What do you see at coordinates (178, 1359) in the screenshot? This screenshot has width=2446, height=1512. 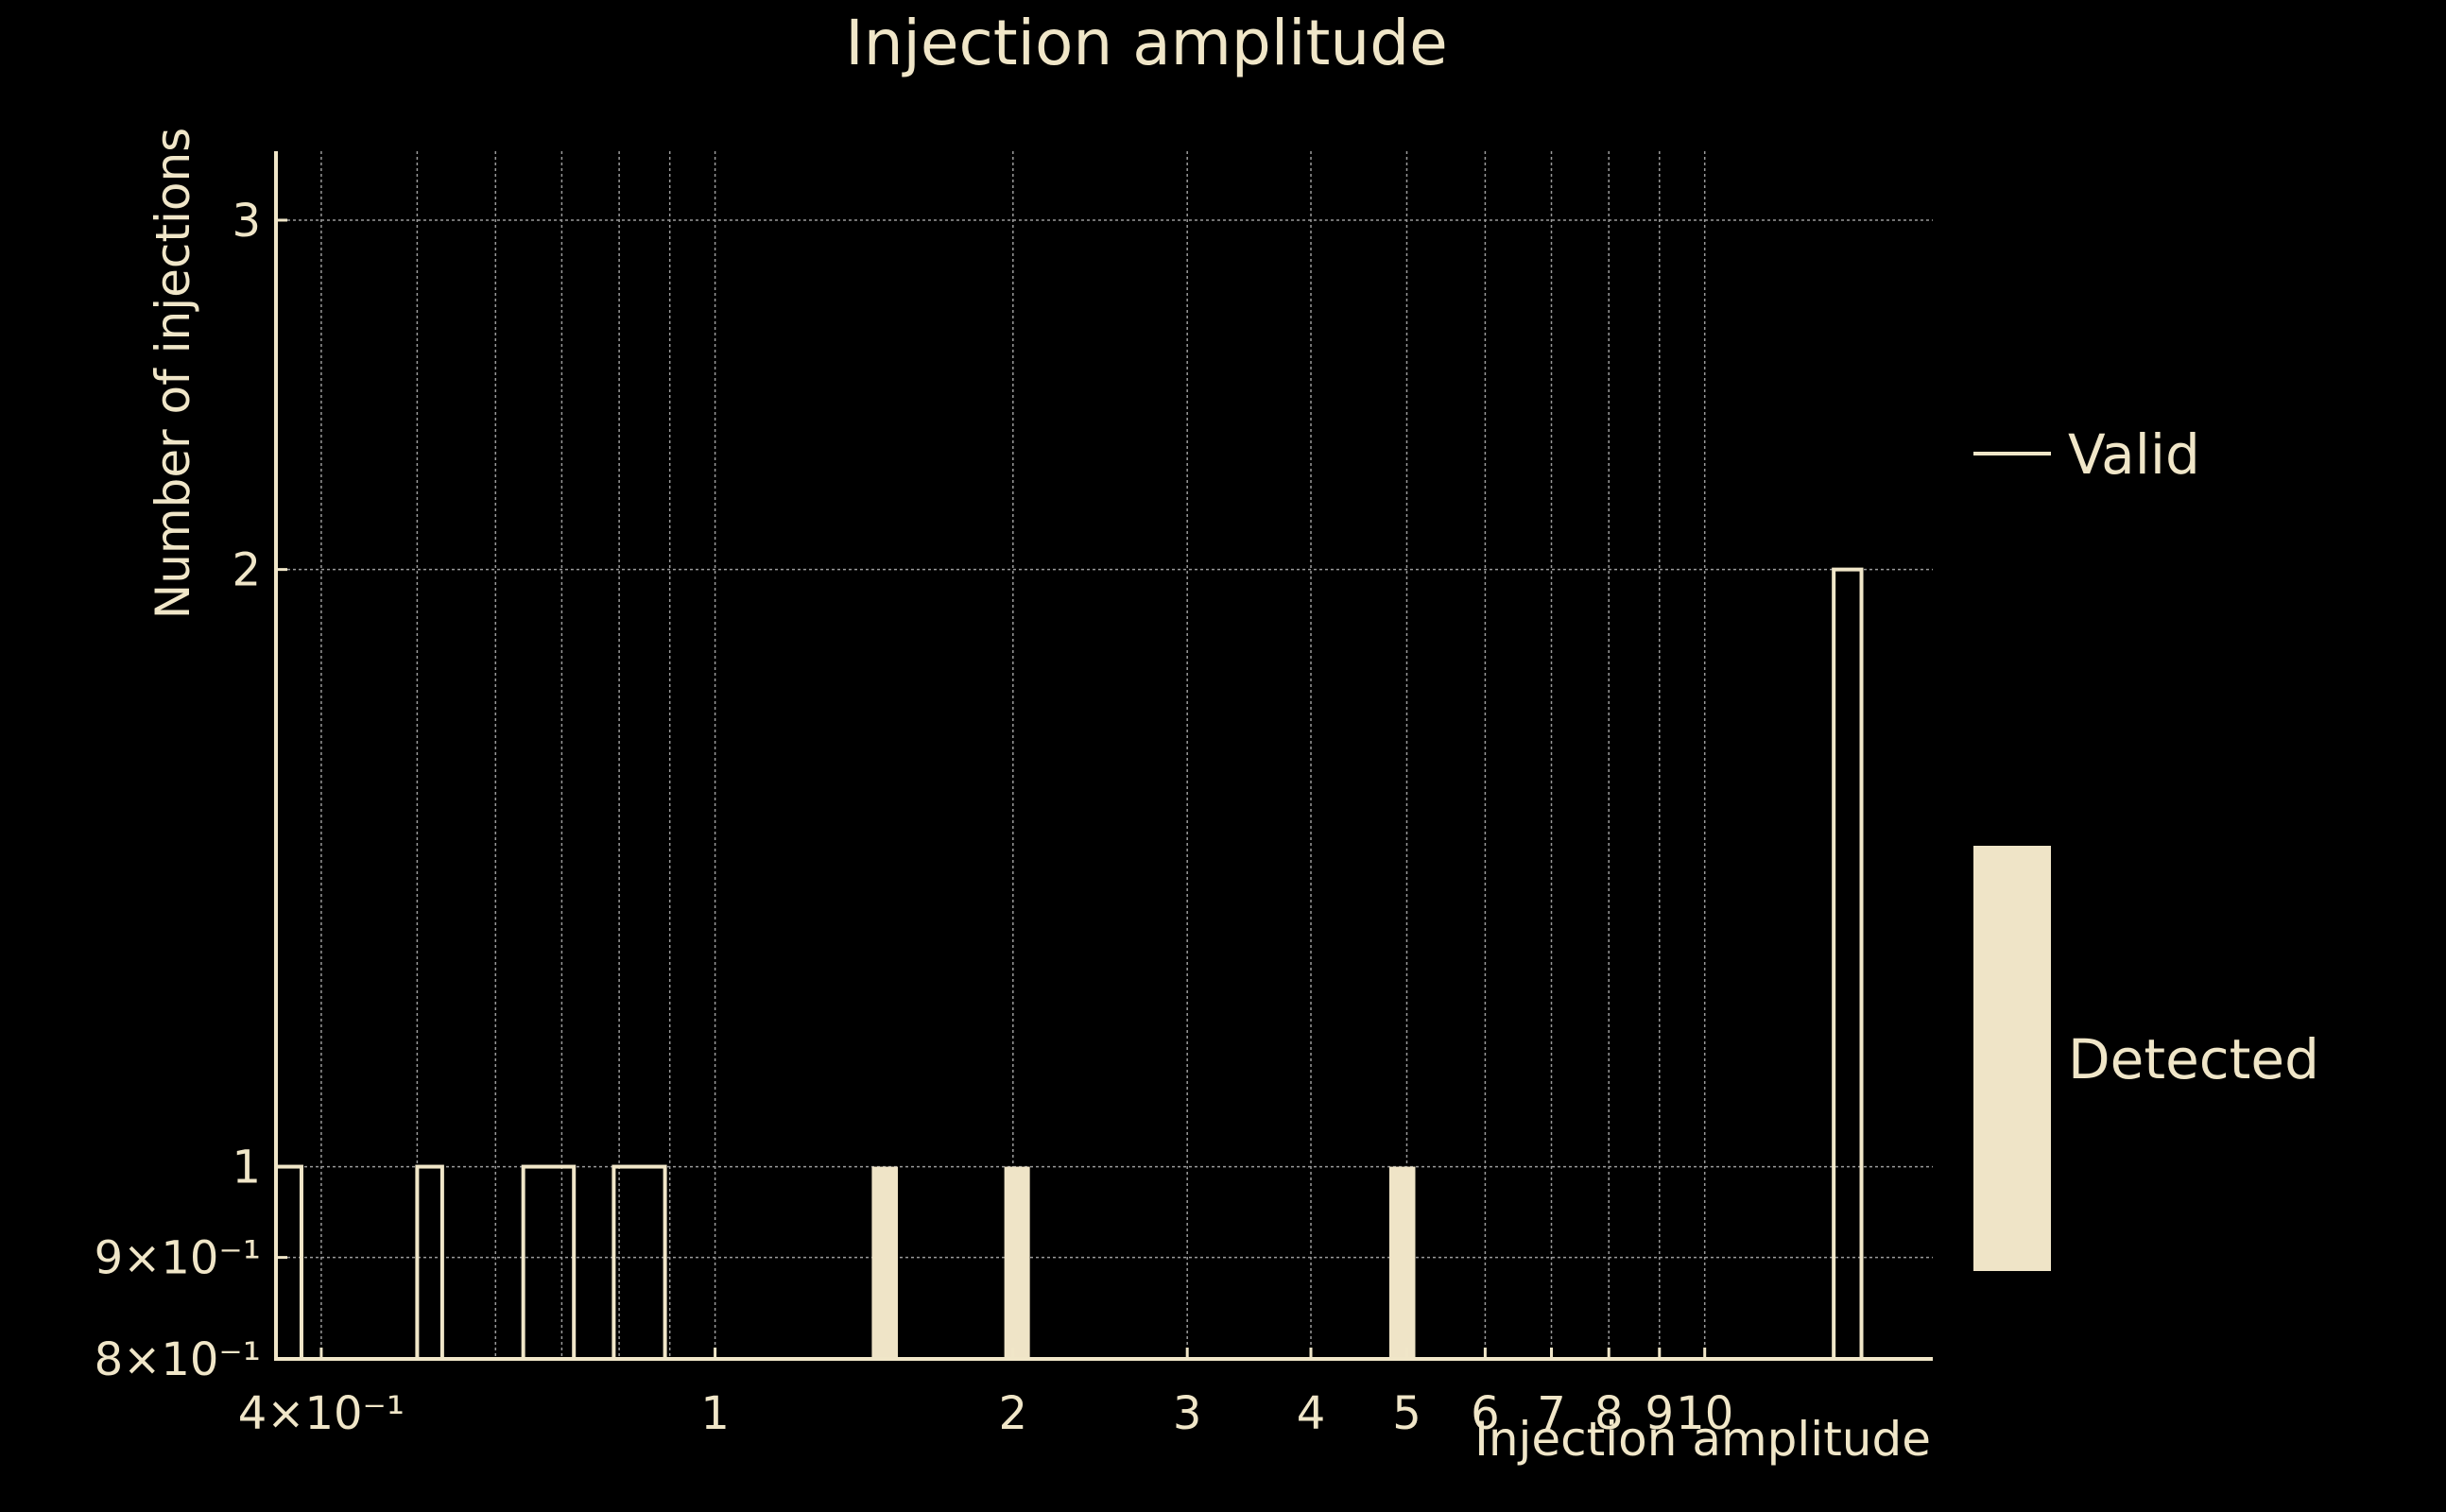 I see `y-tick-label: 8×10⁻¹` at bounding box center [178, 1359].